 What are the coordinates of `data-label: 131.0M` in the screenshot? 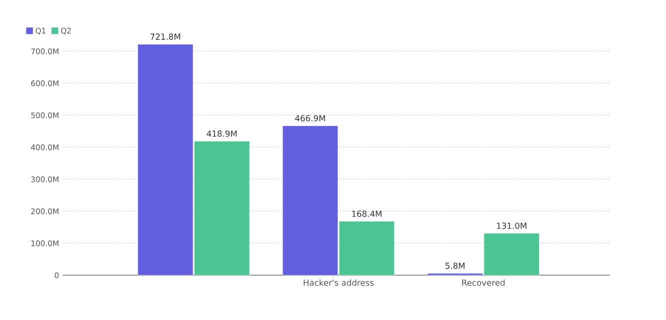 It's located at (511, 225).